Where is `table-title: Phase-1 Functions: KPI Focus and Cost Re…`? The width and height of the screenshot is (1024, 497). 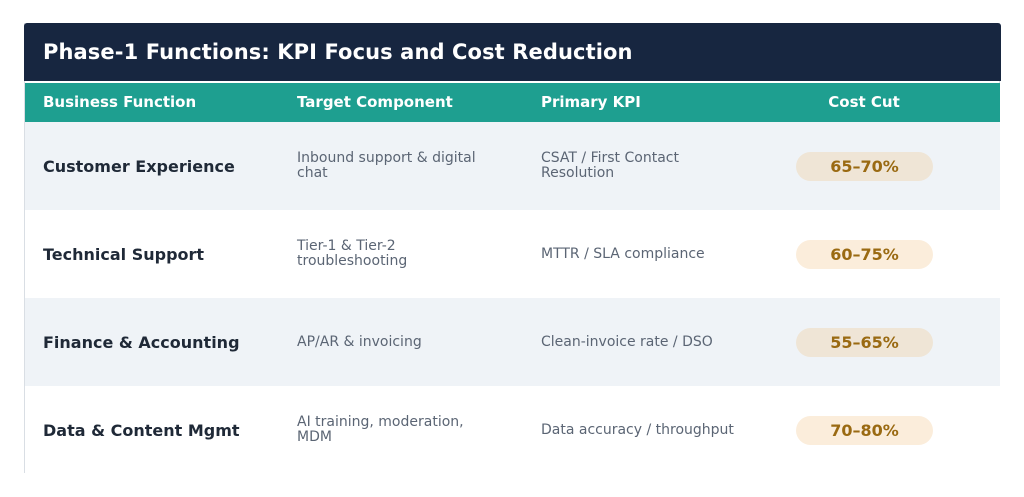
table-title: Phase-1 Functions: KPI Focus and Cost Re… is located at coordinates (338, 52).